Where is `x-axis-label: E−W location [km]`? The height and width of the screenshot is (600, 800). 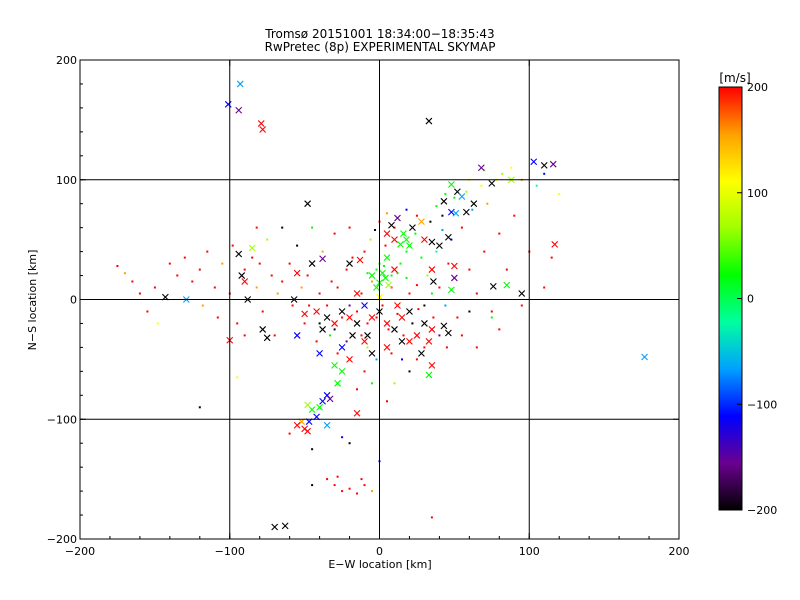 x-axis-label: E−W location [km] is located at coordinates (379, 564).